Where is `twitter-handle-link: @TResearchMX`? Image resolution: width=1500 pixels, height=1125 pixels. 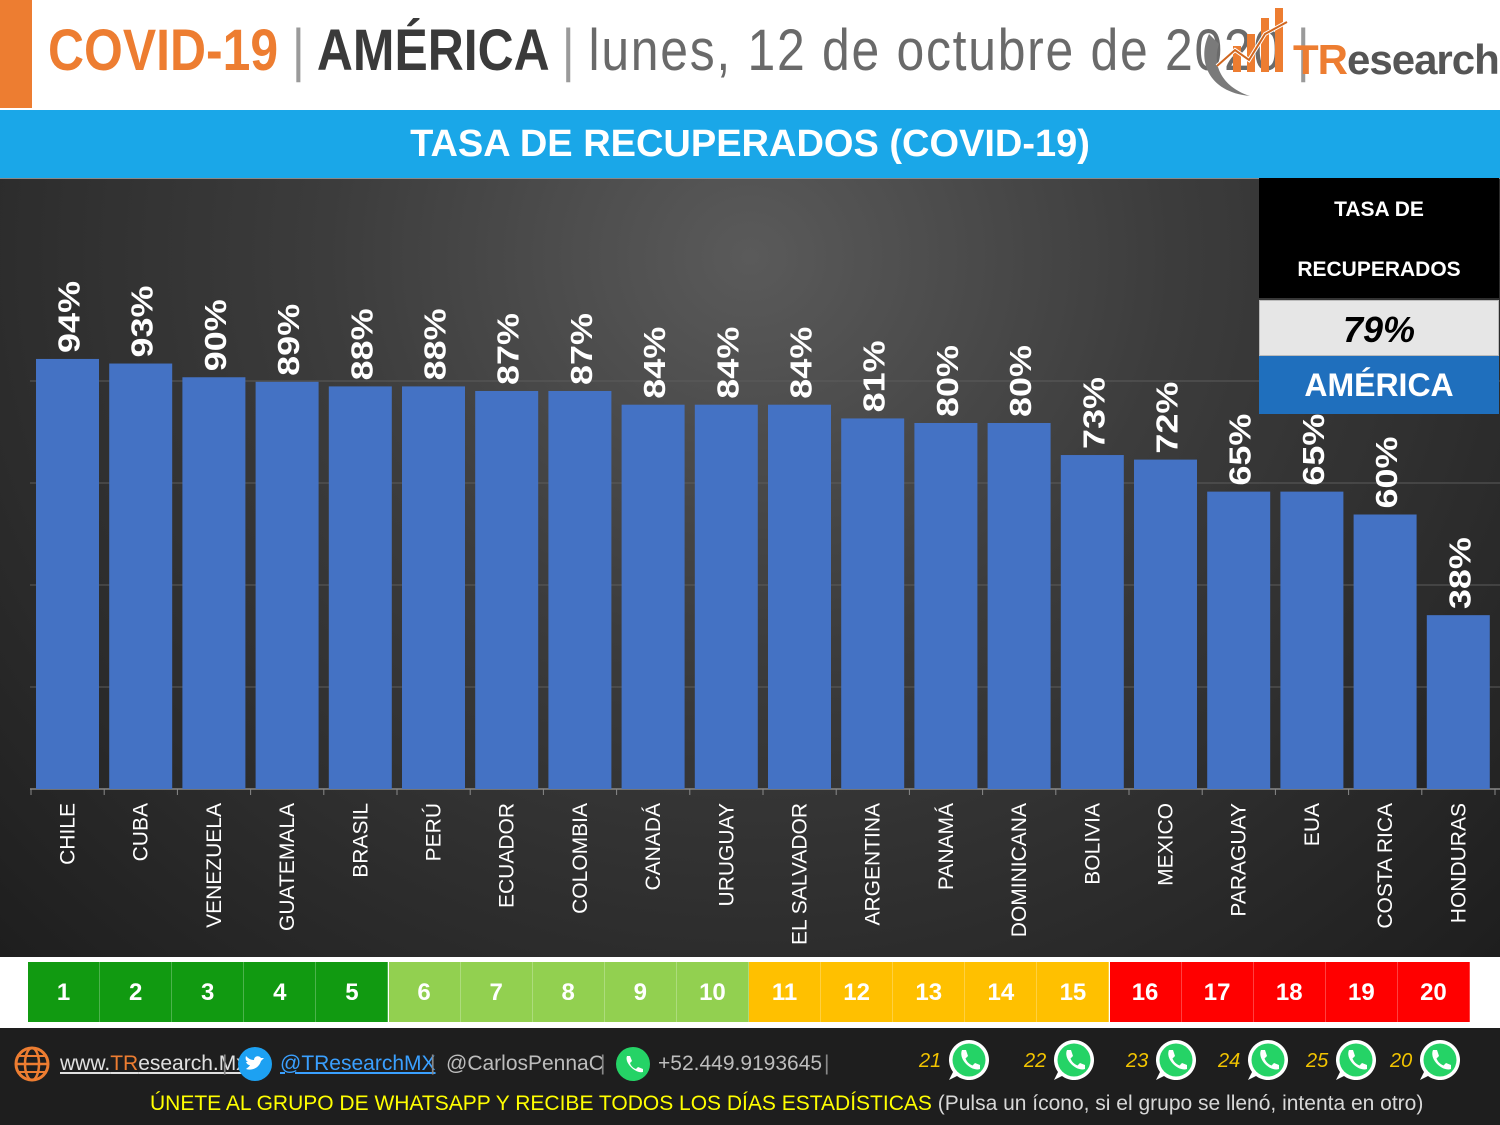
twitter-handle-link: @TResearchMX is located at coordinates (358, 1063).